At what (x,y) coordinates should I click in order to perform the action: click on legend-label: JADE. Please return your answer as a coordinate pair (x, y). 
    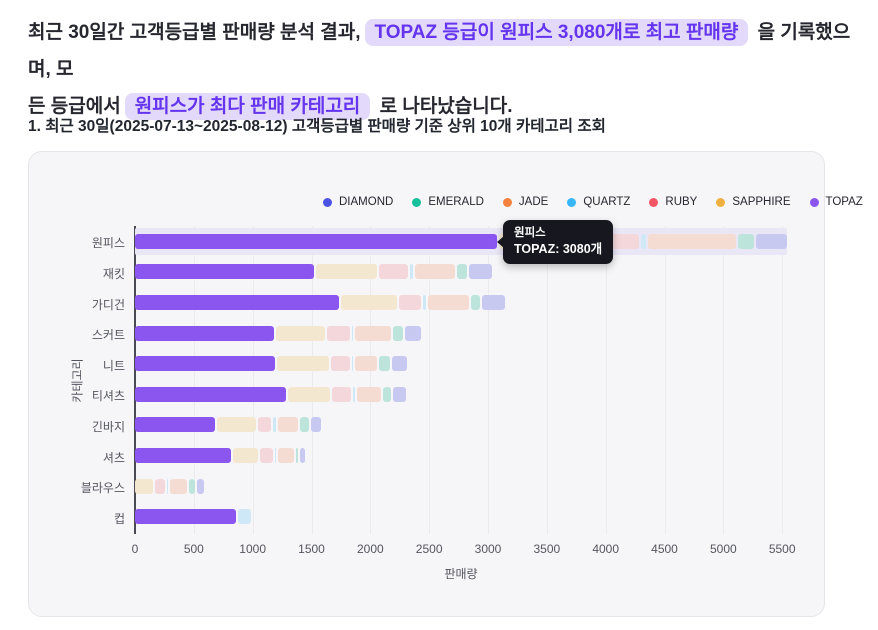
    Looking at the image, I should click on (533, 202).